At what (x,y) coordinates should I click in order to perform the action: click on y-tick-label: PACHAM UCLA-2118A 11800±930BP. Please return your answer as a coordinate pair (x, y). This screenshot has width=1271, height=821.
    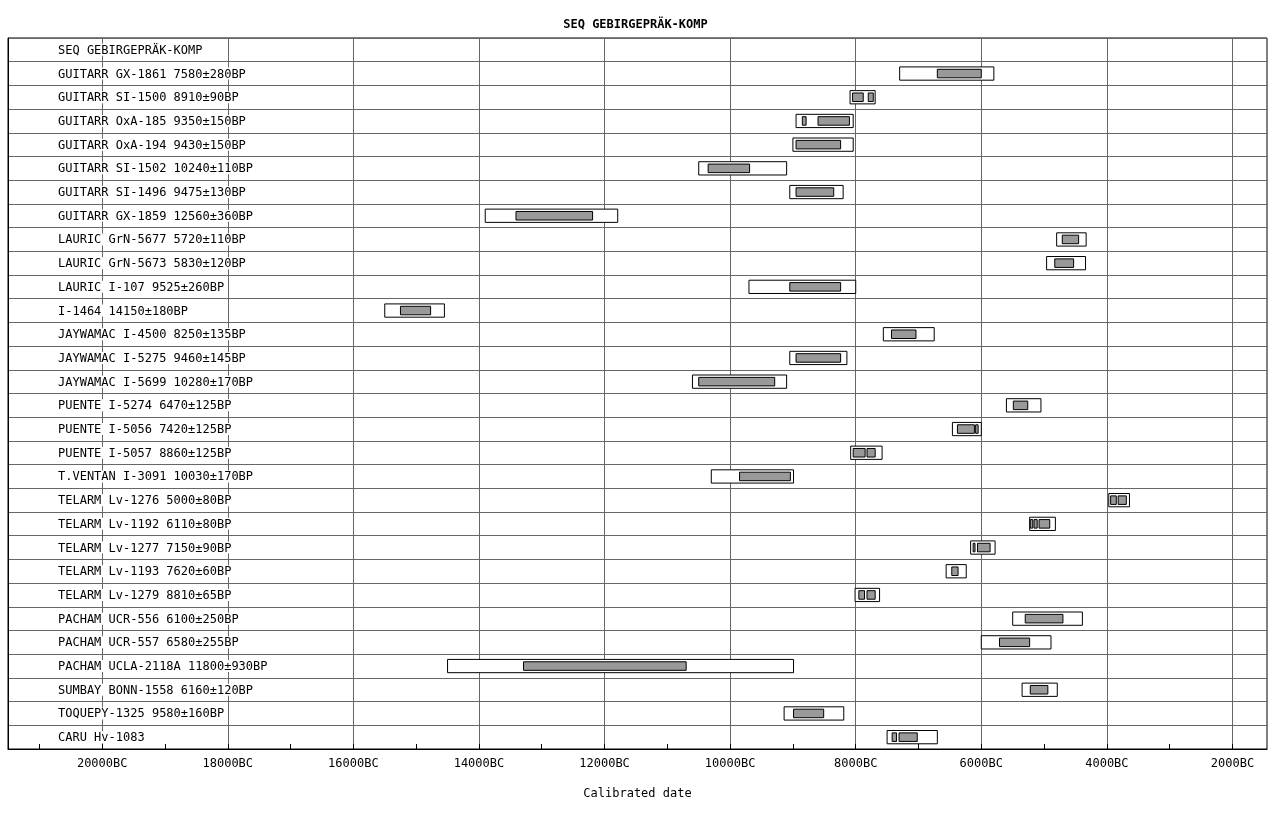
    Looking at the image, I should click on (163, 666).